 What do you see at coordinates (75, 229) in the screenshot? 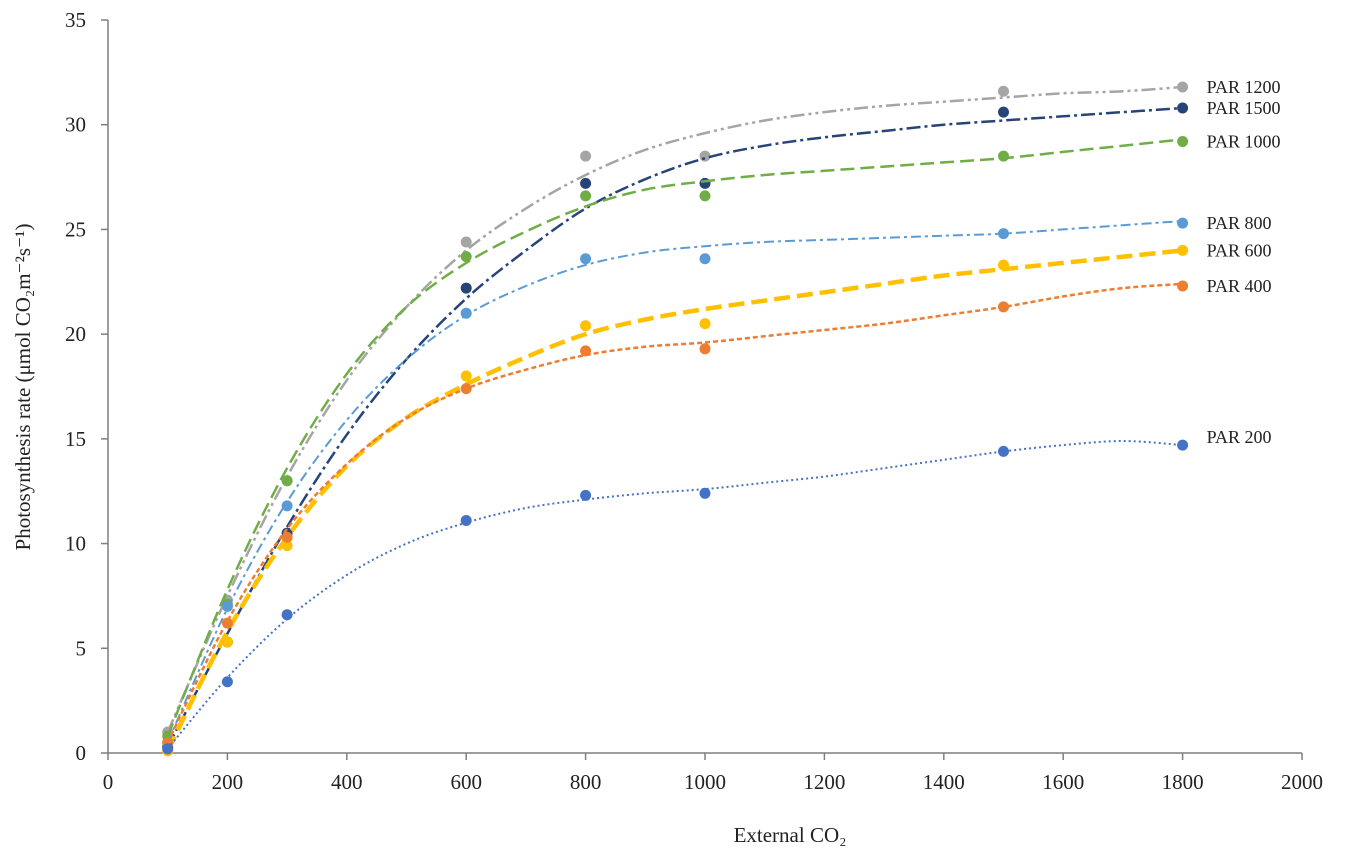
I see `y-tick-label: 25` at bounding box center [75, 229].